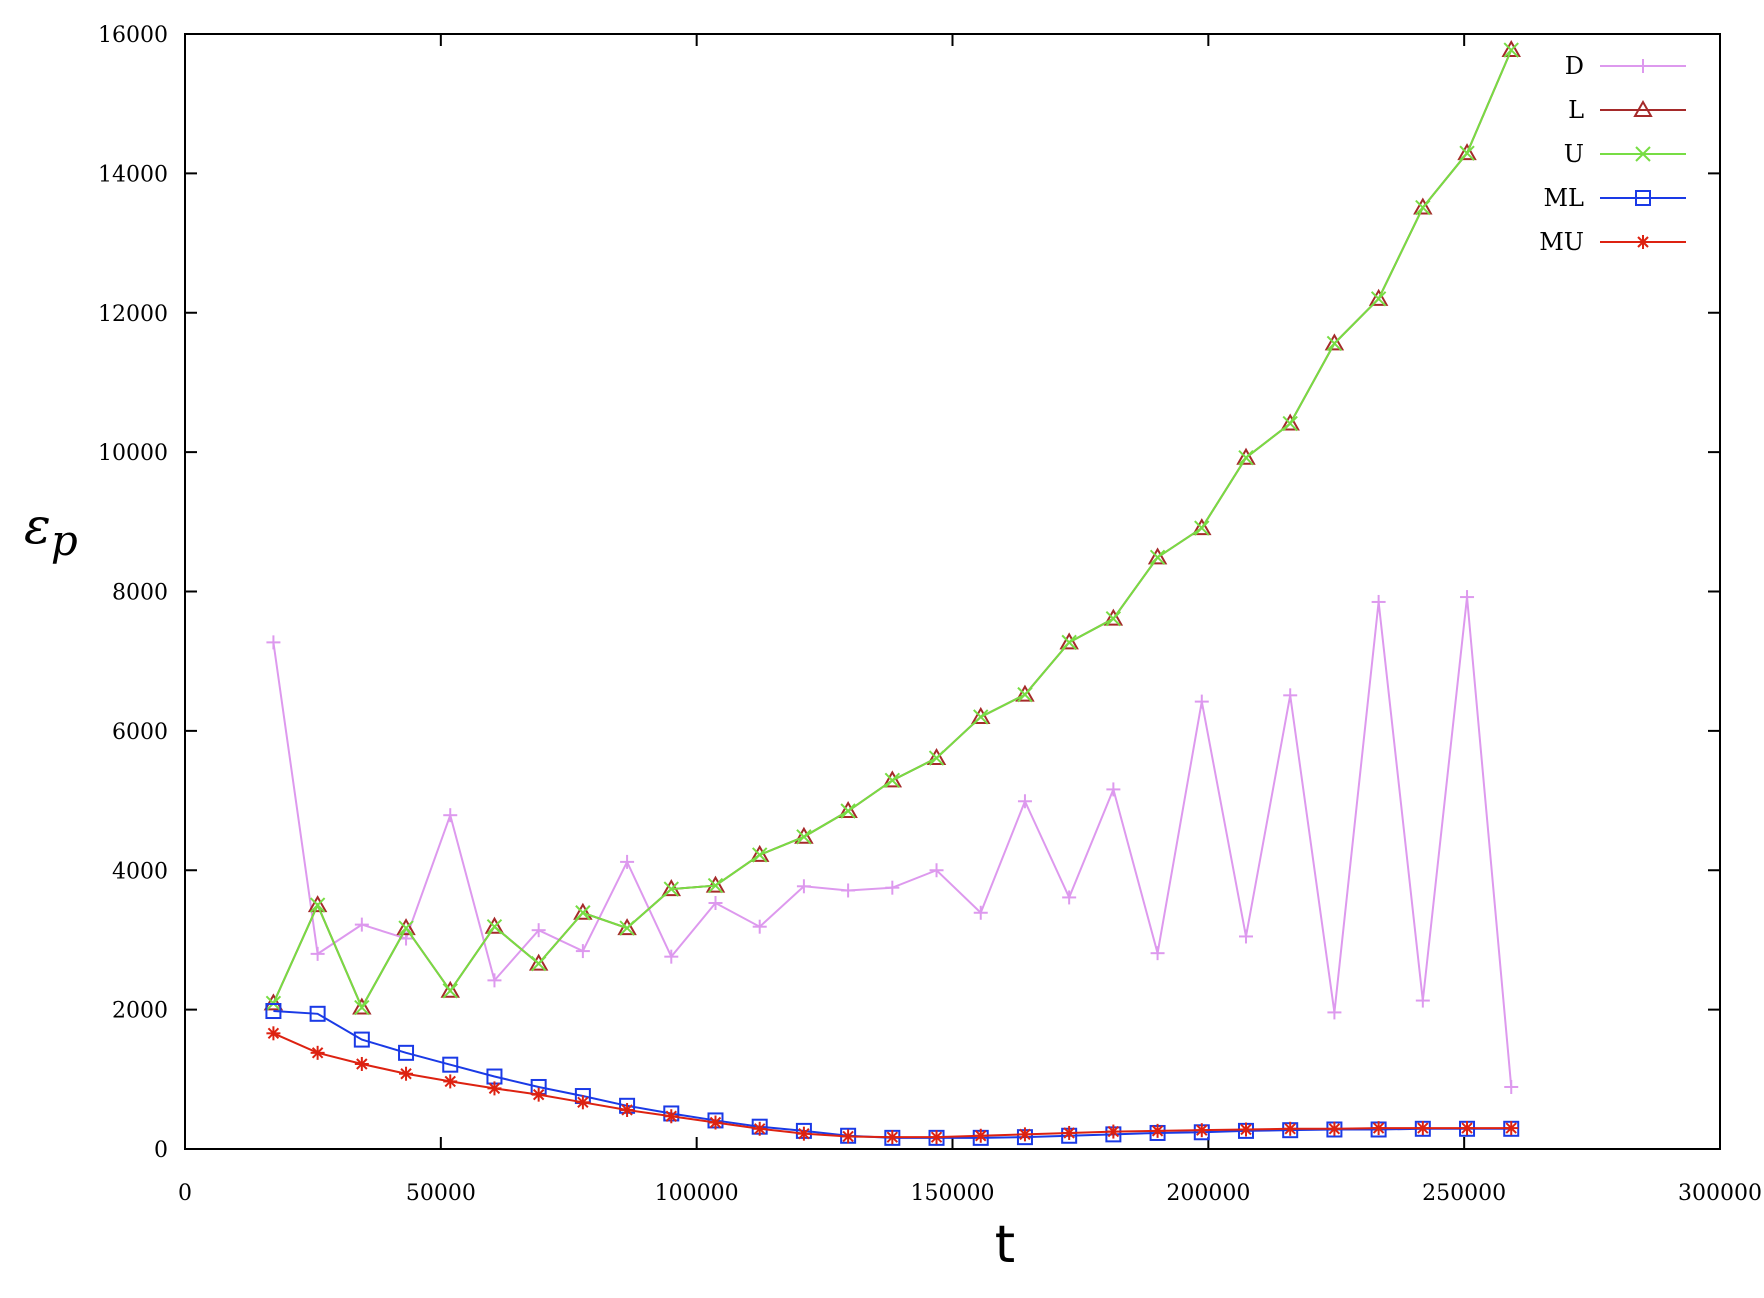 The width and height of the screenshot is (1764, 1298). What do you see at coordinates (140, 732) in the screenshot?
I see `y-tick-label: 6000` at bounding box center [140, 732].